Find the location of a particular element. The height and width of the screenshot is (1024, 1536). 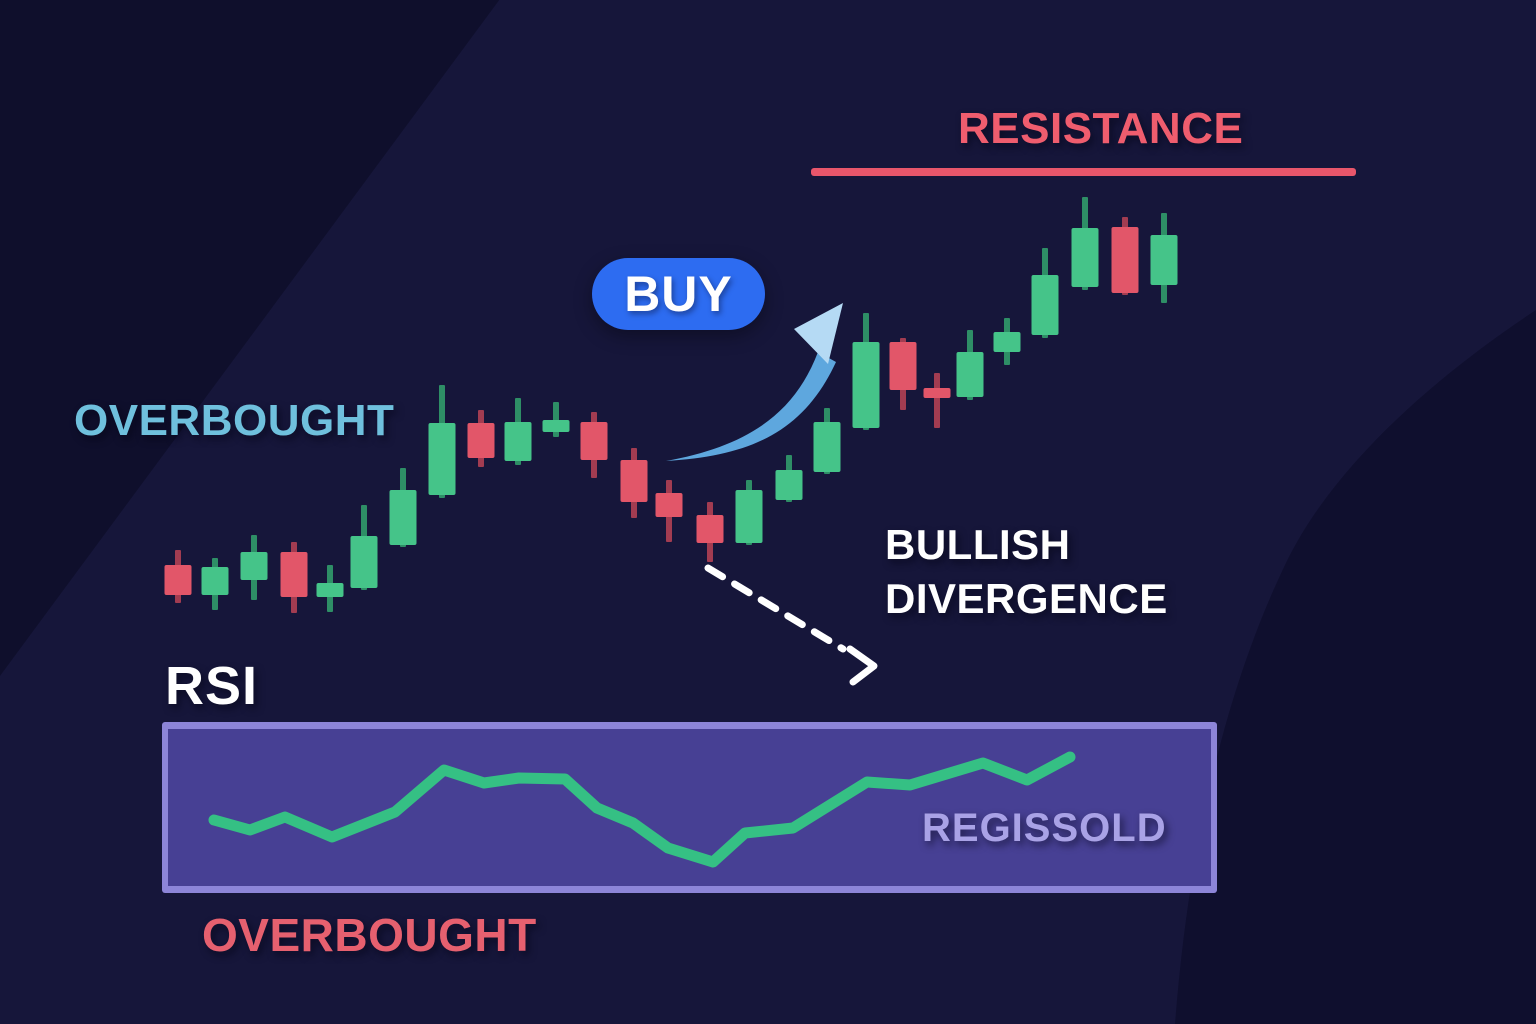

rsi-panel is located at coordinates (689, 807).